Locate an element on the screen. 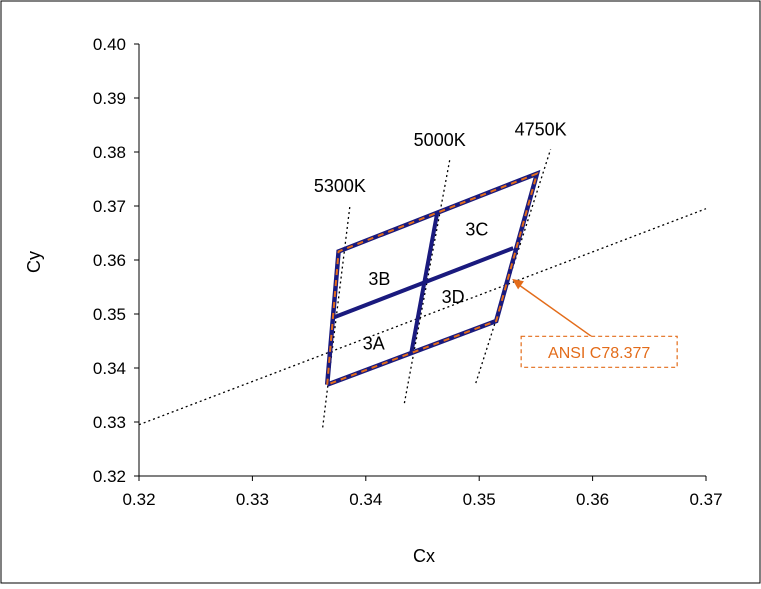  x-tick-label: 0.34 is located at coordinates (365, 499).